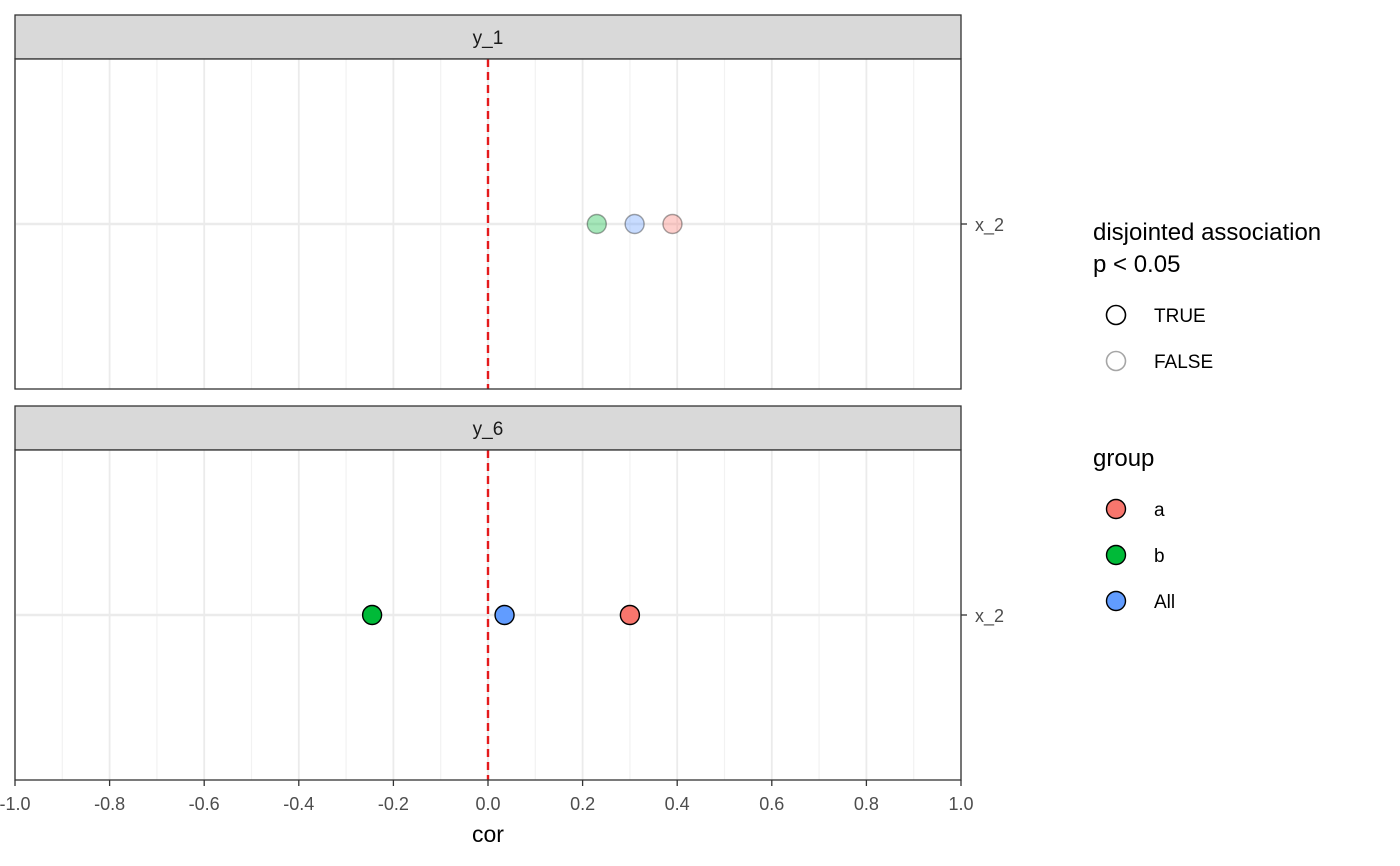 The height and width of the screenshot is (866, 1400). I want to click on legend-significance-label-FALSE: FALSE, so click(1183, 362).